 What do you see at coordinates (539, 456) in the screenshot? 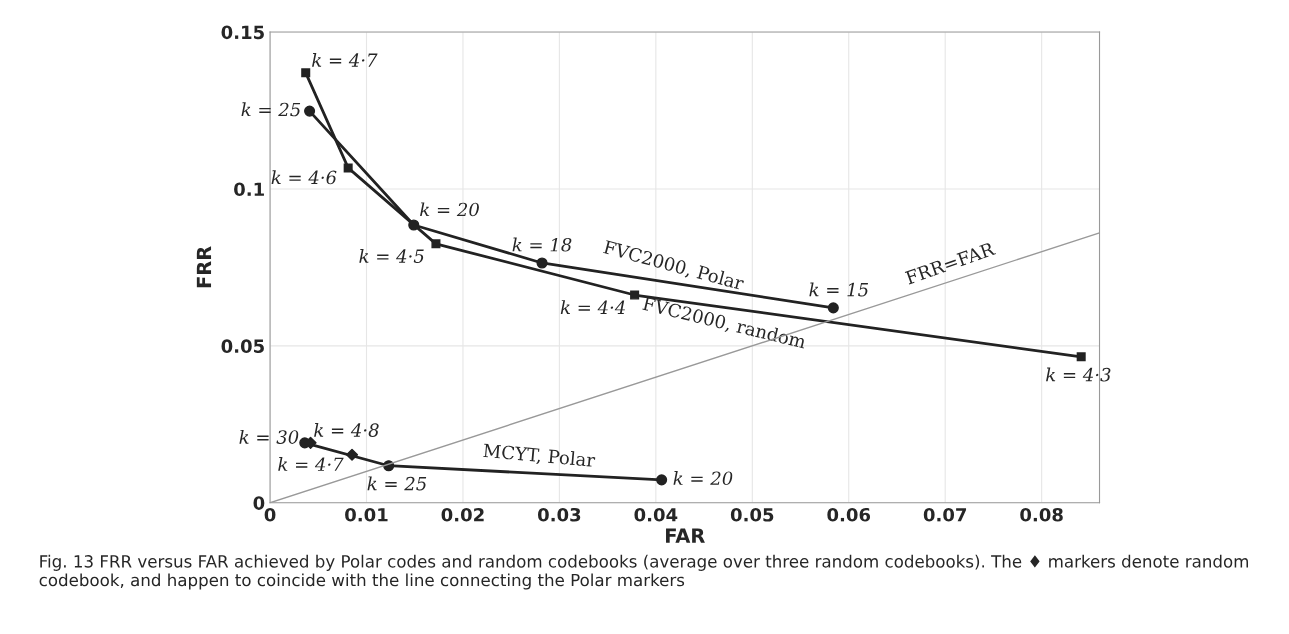
I see `text: MCYT, Polar` at bounding box center [539, 456].